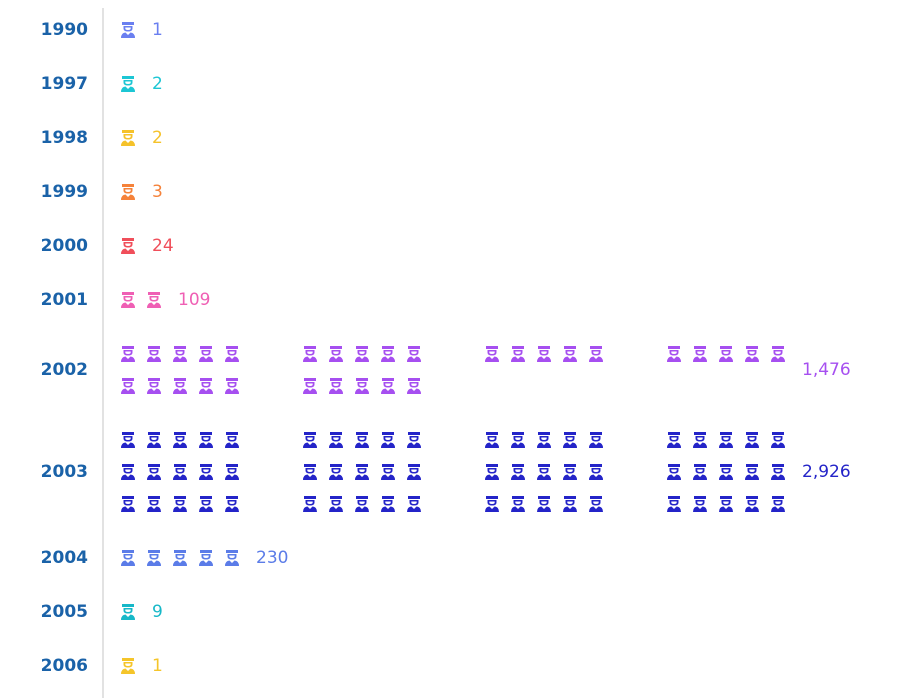 The height and width of the screenshot is (698, 897). I want to click on category-label: 1999, so click(64, 192).